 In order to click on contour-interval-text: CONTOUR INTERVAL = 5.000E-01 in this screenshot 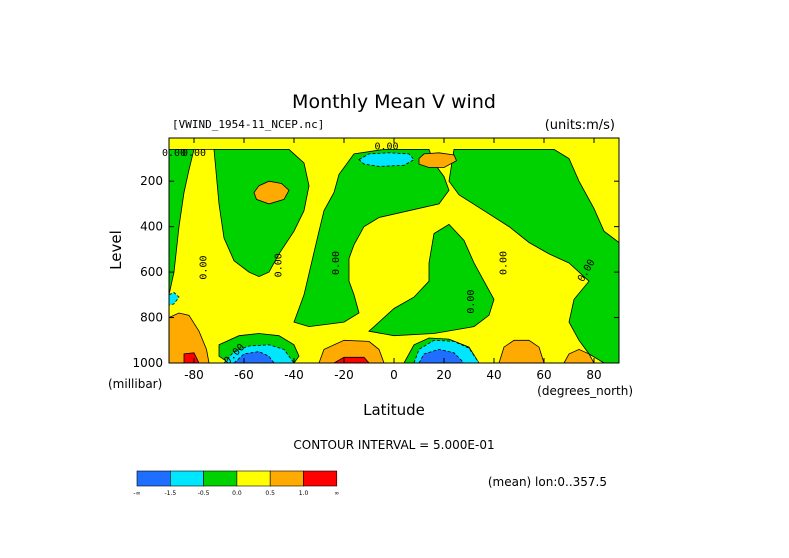, I will do `click(393, 445)`.